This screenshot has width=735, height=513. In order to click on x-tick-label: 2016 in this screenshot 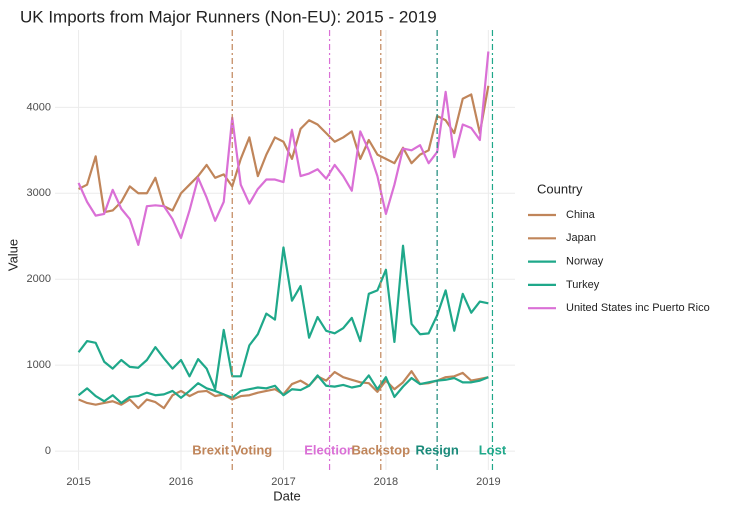, I will do `click(181, 482)`.